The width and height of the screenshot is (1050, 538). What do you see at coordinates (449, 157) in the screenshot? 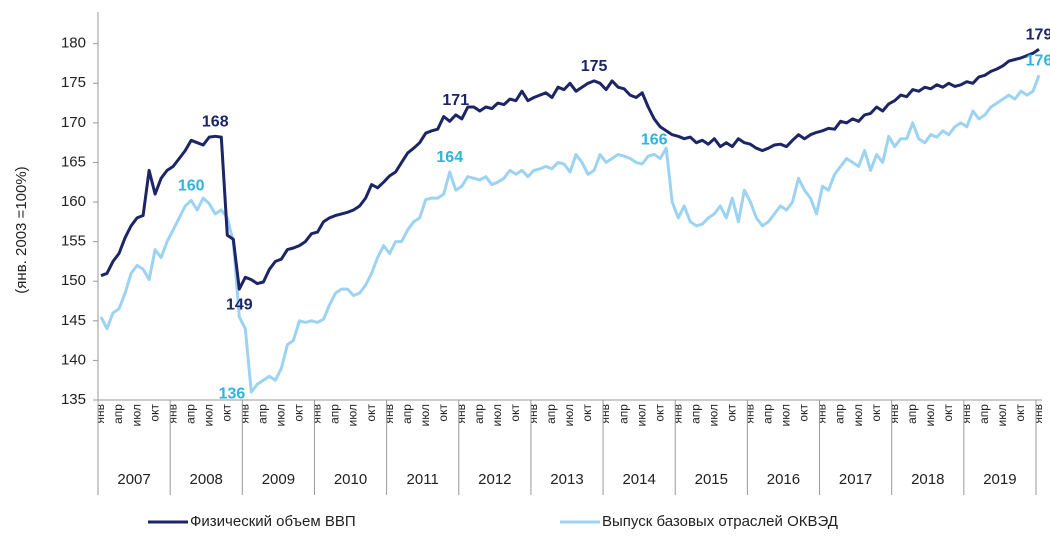
I see `data-label: 164` at bounding box center [449, 157].